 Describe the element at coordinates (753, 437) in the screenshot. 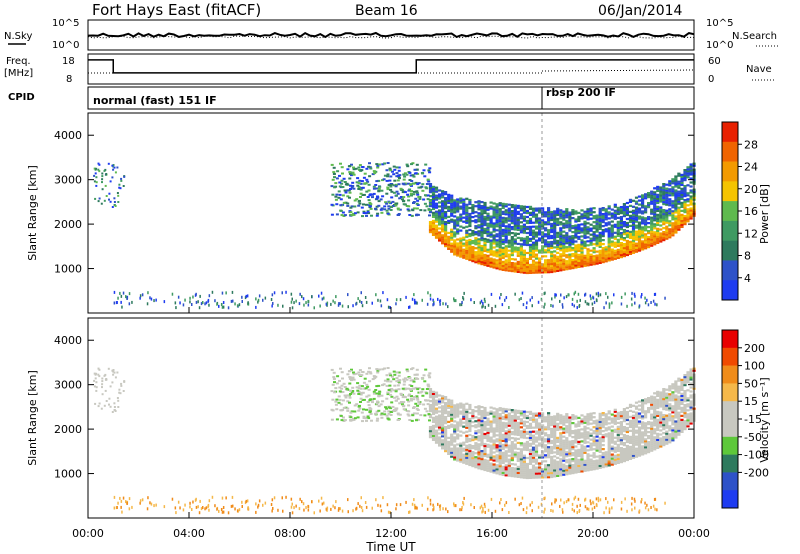

I see `velocity-cbar-tick-5: -50` at that location.